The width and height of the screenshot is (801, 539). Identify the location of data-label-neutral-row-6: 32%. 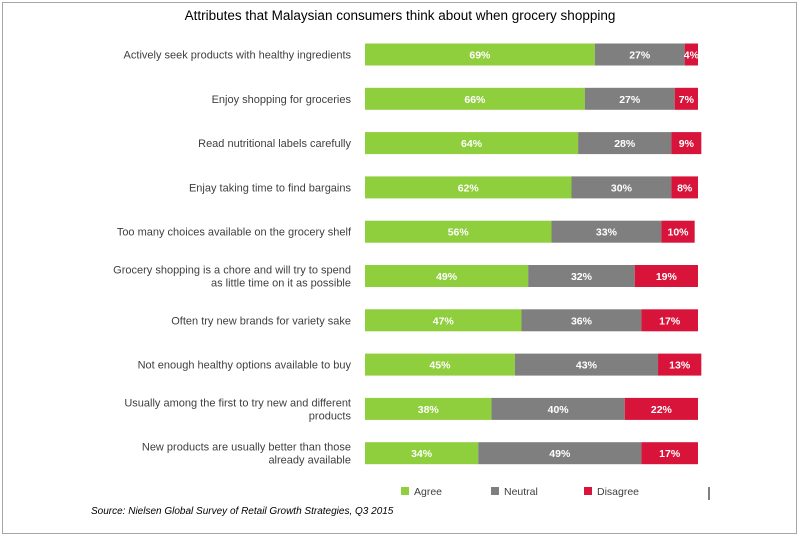
(582, 277).